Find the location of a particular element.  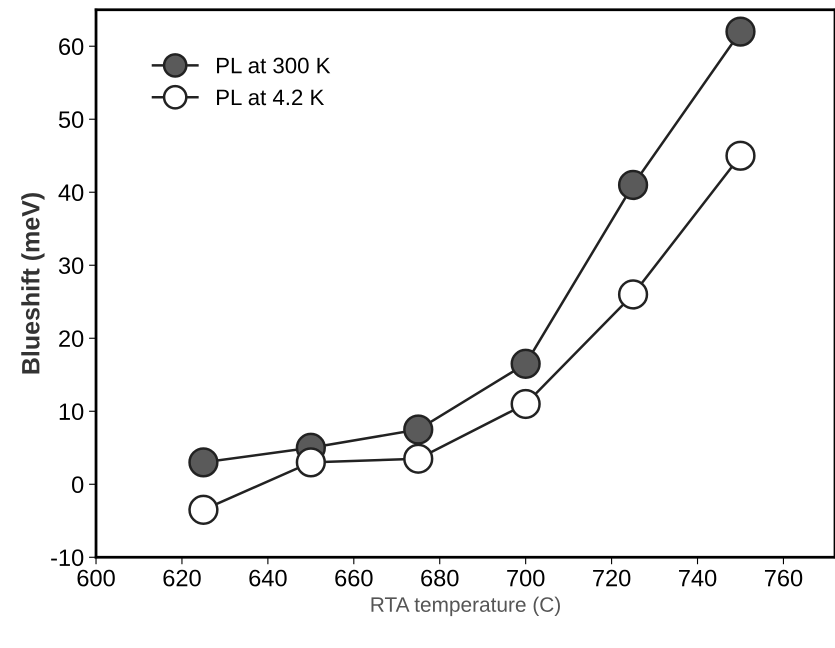

y-tick-label: -10 is located at coordinates (67, 557).